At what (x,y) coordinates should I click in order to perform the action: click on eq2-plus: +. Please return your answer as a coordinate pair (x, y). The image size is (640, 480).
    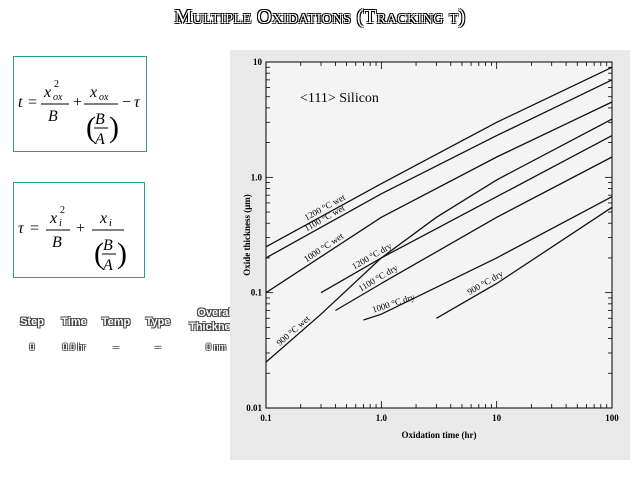
    Looking at the image, I should click on (80, 228).